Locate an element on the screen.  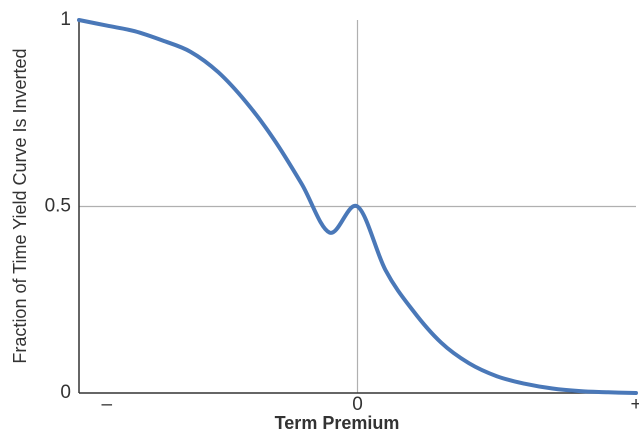
x-tick-label: + is located at coordinates (634, 404).